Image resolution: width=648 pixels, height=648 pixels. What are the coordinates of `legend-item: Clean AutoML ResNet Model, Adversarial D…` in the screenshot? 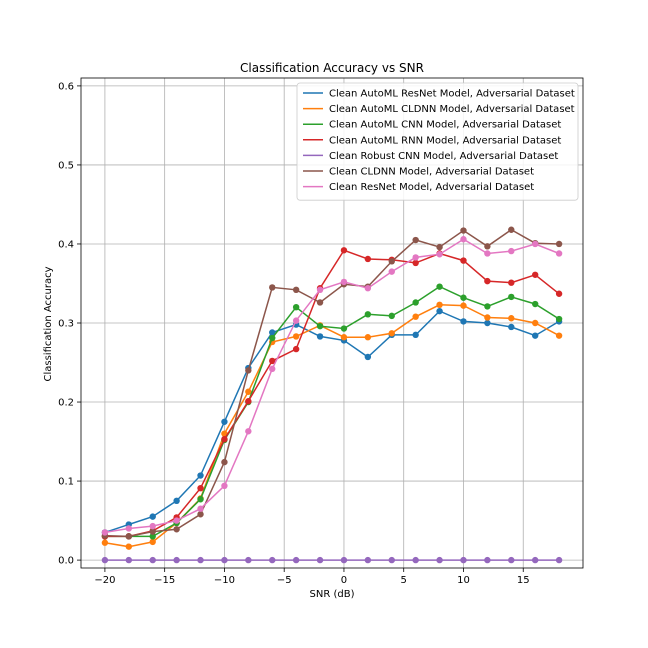 It's located at (439, 94).